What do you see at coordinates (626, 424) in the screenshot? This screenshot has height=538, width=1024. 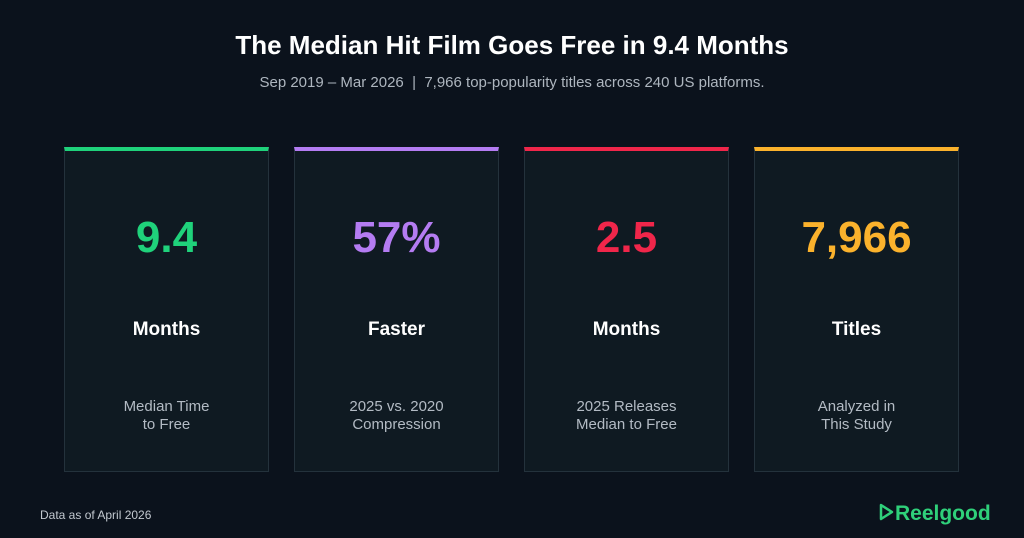 I see `stat-description: Median to Free` at bounding box center [626, 424].